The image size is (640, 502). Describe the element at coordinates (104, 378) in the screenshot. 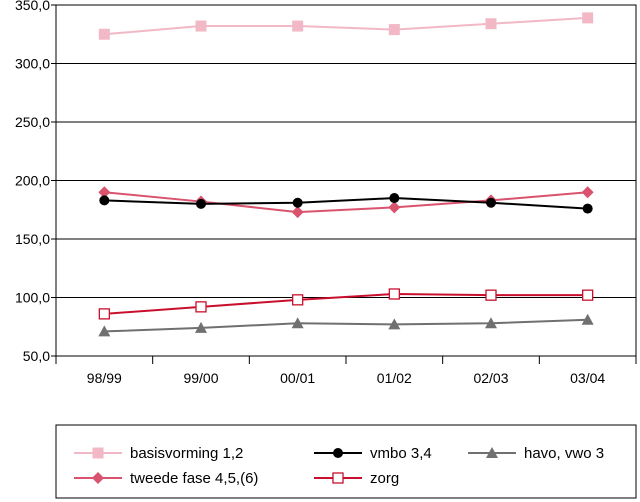

I see `x-tick-label: 98/99` at that location.